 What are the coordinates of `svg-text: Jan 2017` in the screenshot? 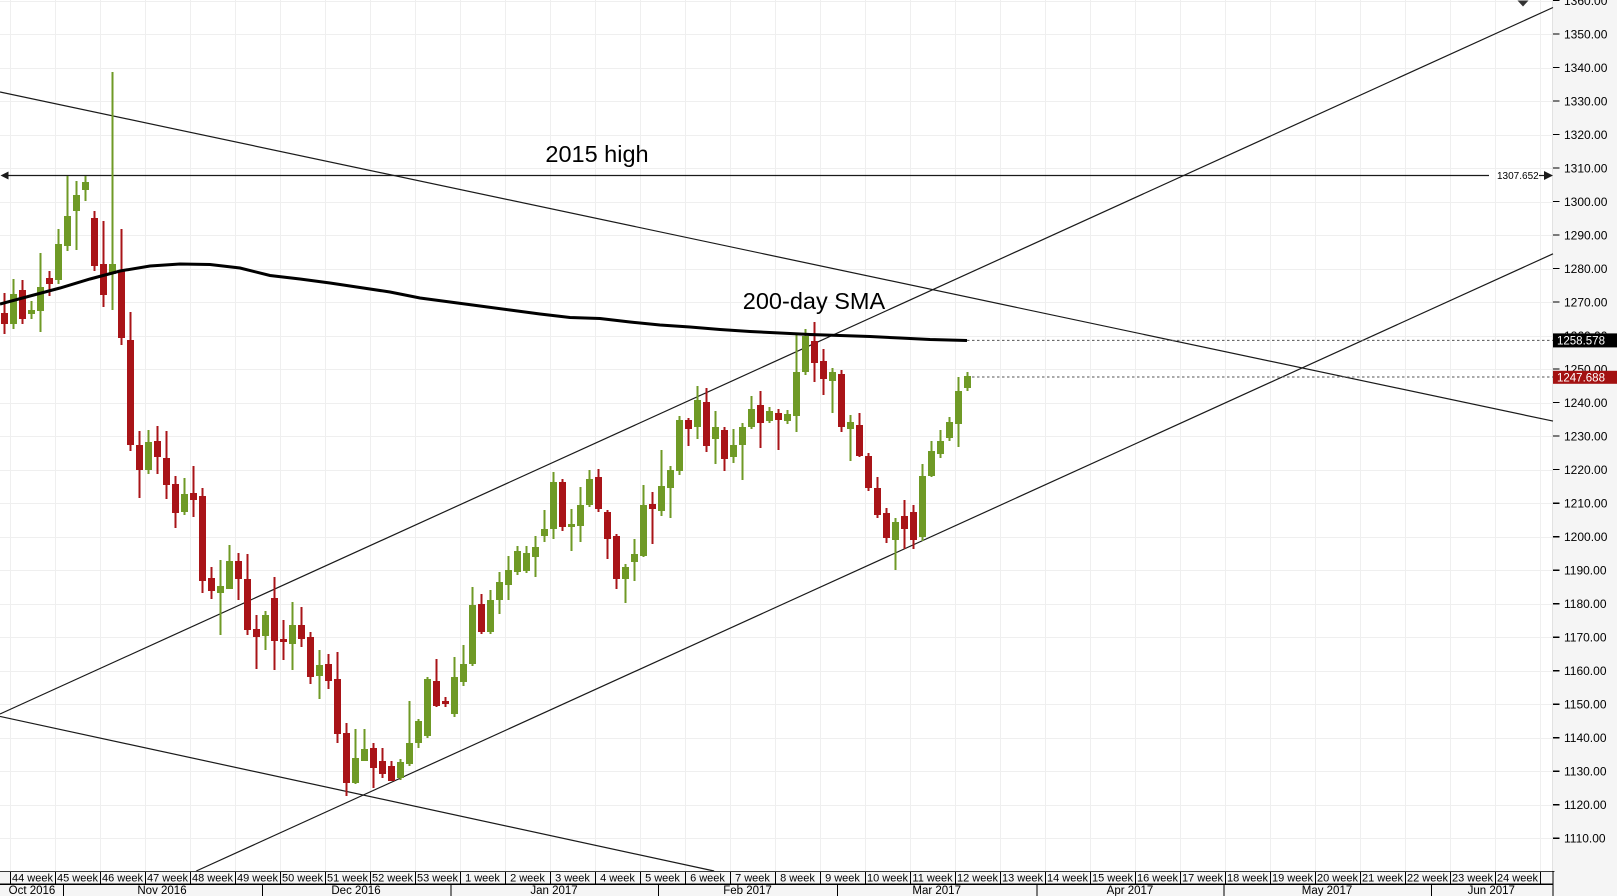 It's located at (553, 890).